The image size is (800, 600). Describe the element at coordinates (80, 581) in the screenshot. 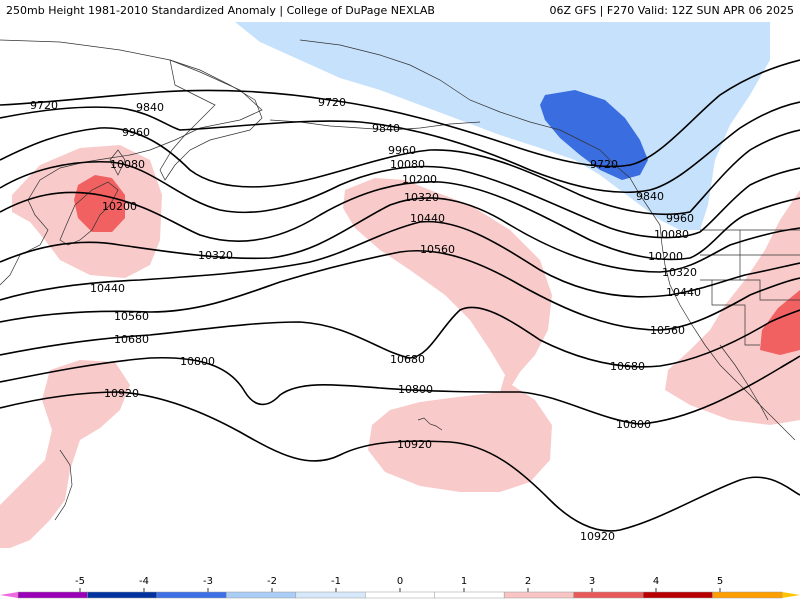

I see `colorbar-tick-label: -5` at that location.